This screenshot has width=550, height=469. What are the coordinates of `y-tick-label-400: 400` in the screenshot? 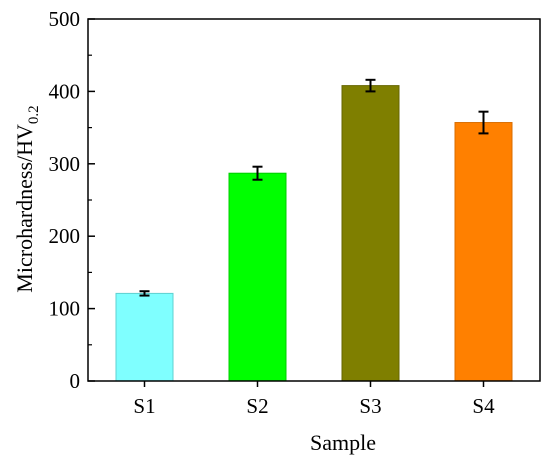 It's located at (65, 91).